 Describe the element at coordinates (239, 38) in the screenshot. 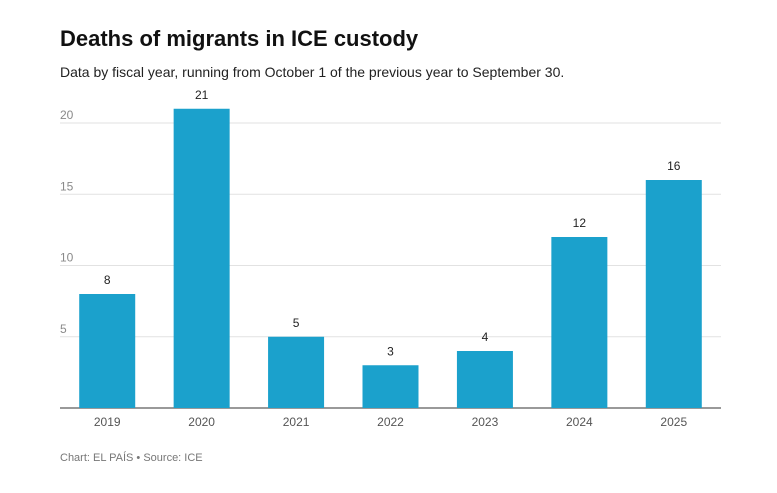

I see `chart-title: Deaths of migrants in ICE custody` at that location.